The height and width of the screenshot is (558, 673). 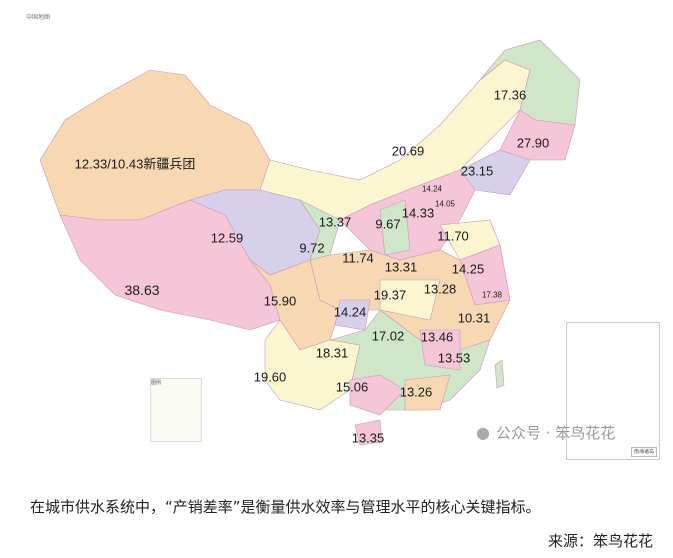 What do you see at coordinates (401, 267) in the screenshot?
I see `value-label-henan: 13.31` at bounding box center [401, 267].